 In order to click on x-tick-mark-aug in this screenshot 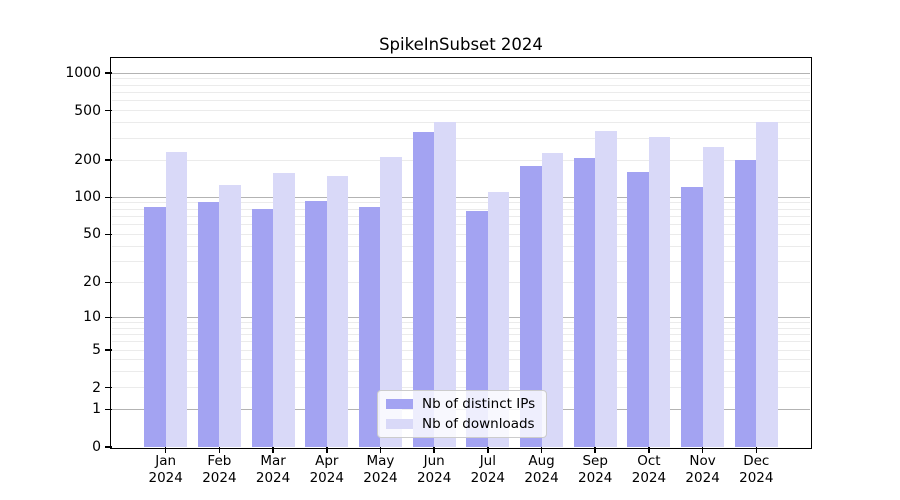, I will do `click(541, 450)`.